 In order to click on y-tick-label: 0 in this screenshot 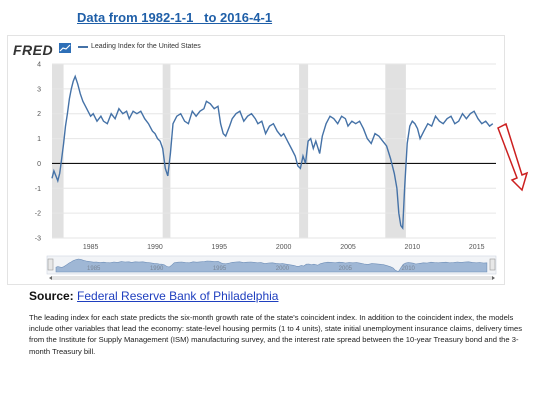, I will do `click(39, 164)`.